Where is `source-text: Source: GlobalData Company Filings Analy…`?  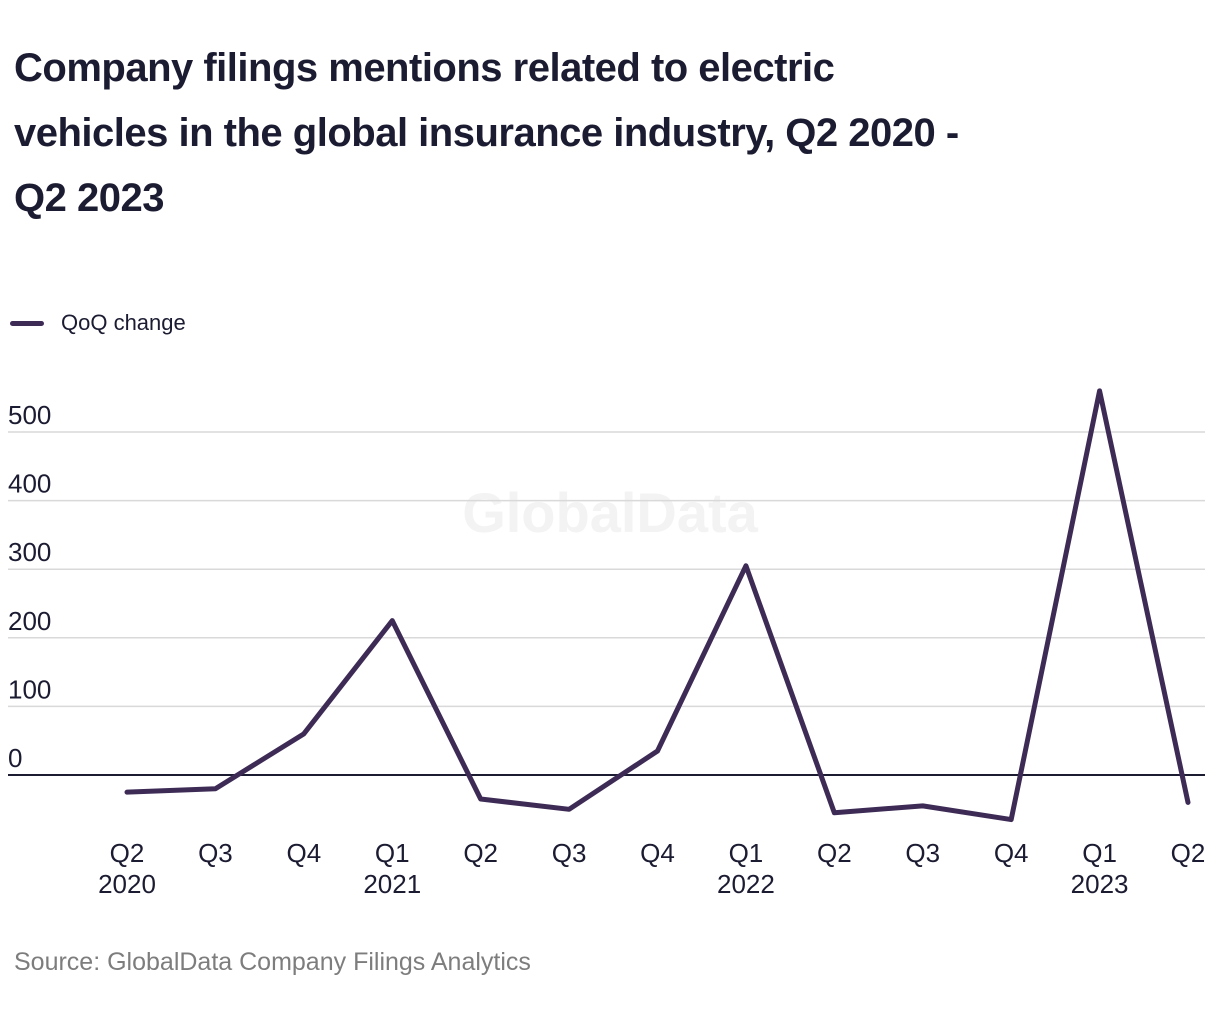 source-text: Source: GlobalData Company Filings Analy… is located at coordinates (272, 962).